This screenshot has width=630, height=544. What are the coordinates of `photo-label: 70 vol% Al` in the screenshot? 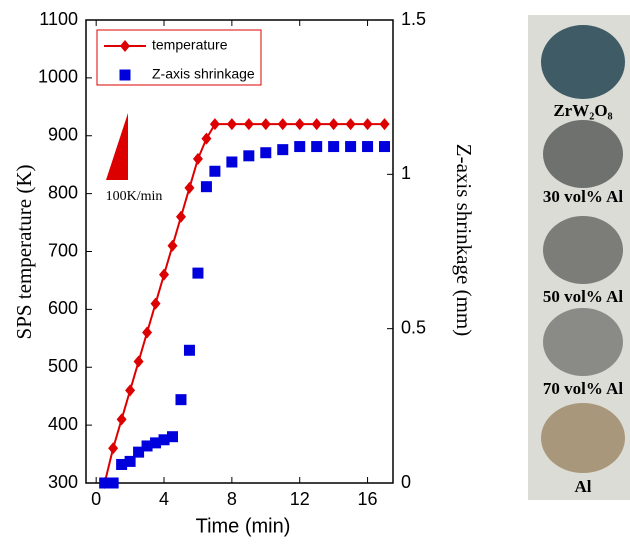 It's located at (583, 388).